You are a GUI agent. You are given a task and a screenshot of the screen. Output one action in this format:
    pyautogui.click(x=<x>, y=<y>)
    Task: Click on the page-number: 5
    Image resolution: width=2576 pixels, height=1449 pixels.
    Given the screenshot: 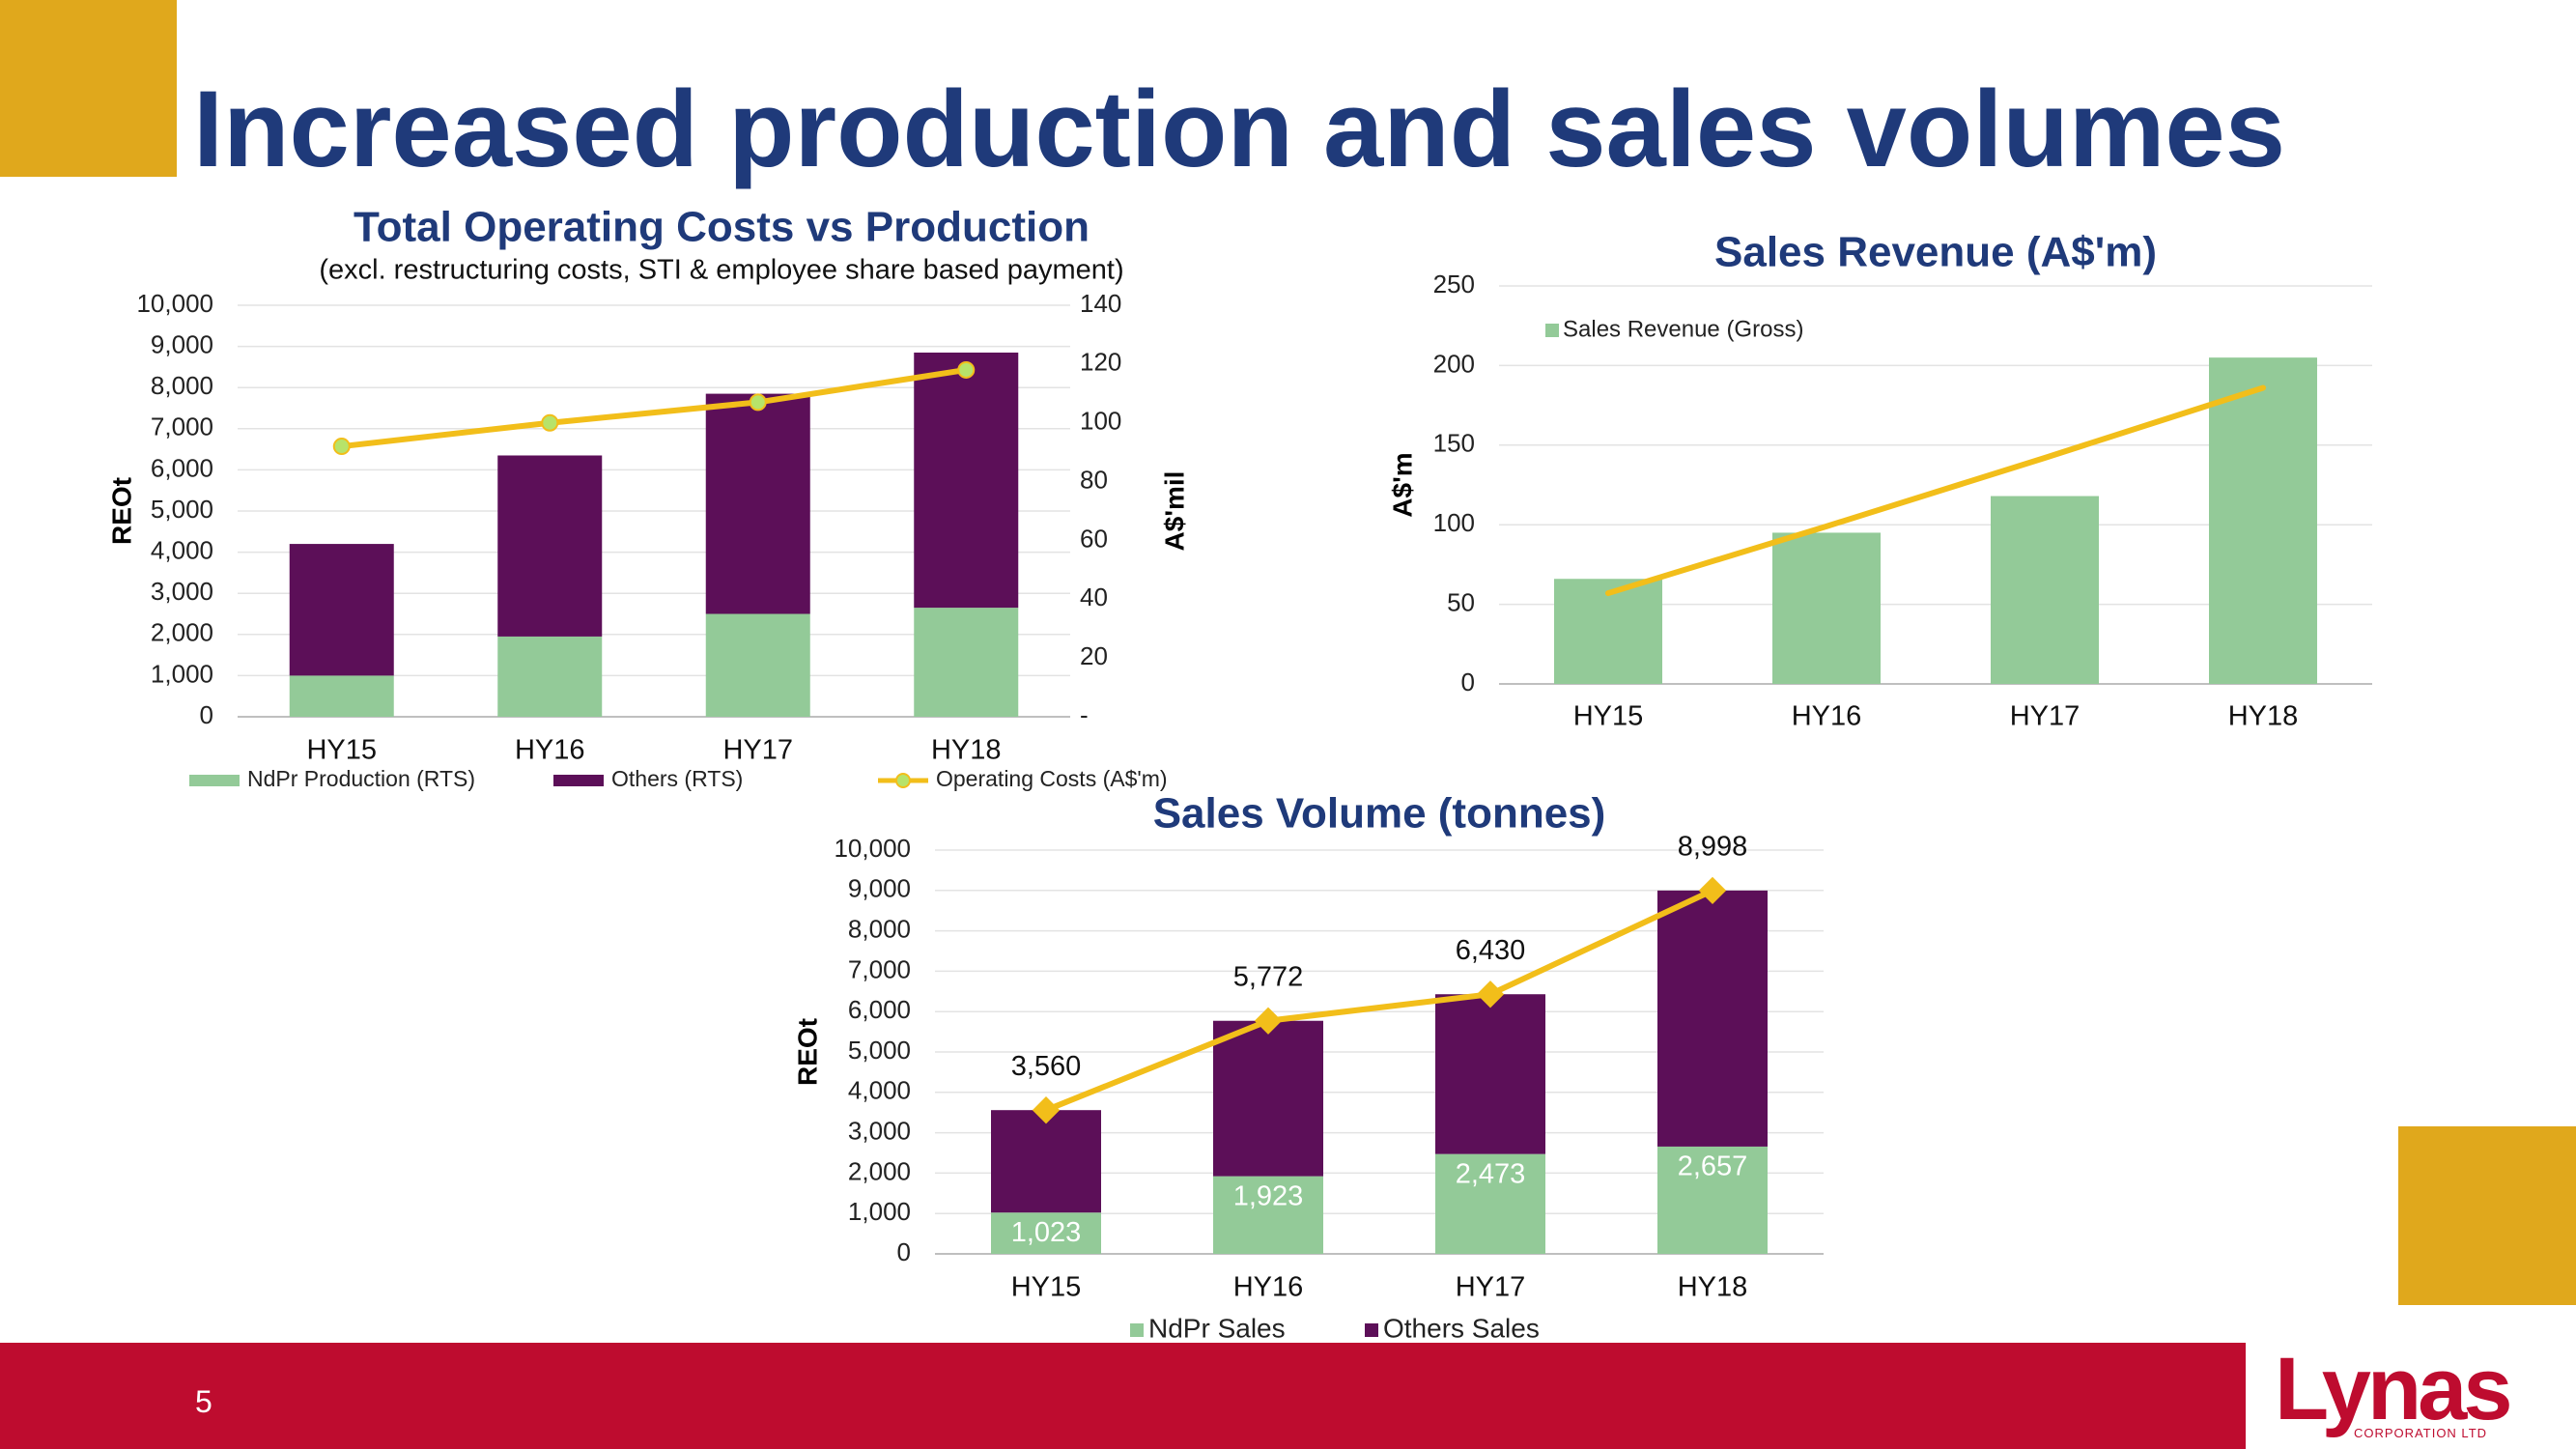 What is the action you would take?
    pyautogui.click(x=203, y=1401)
    